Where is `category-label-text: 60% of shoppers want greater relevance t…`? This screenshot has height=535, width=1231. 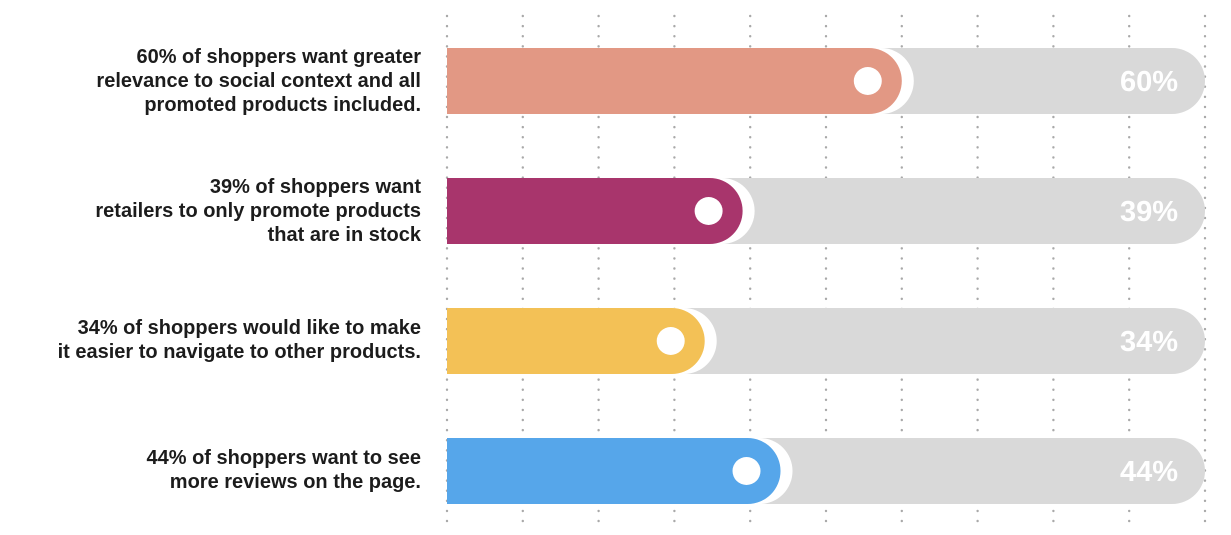 category-label-text: 60% of shoppers want greater relevance t… is located at coordinates (258, 81).